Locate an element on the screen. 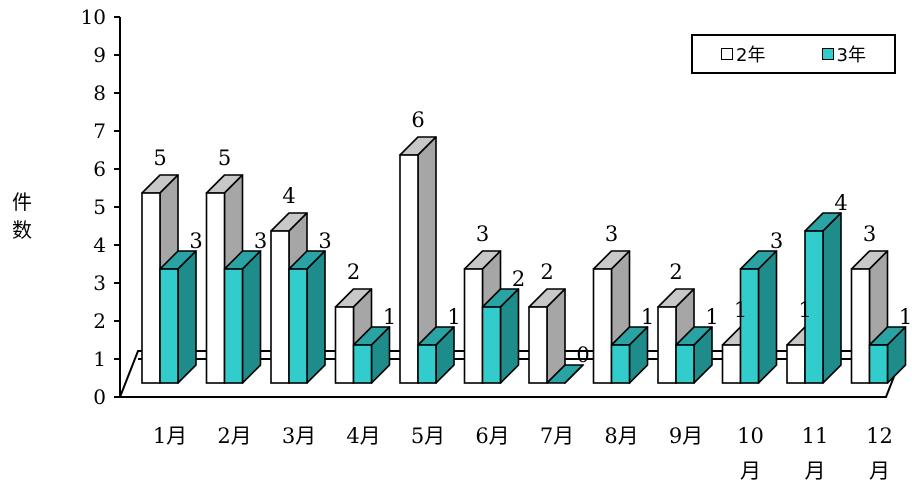  x-tick-label-4月: 4月 is located at coordinates (363, 436).